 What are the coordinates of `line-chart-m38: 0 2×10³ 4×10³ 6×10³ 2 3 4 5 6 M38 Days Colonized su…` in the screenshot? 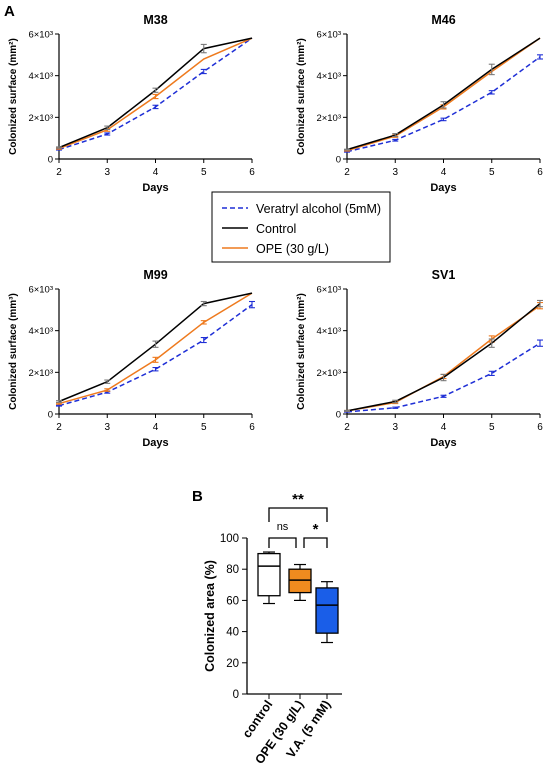 It's located at (131, 103).